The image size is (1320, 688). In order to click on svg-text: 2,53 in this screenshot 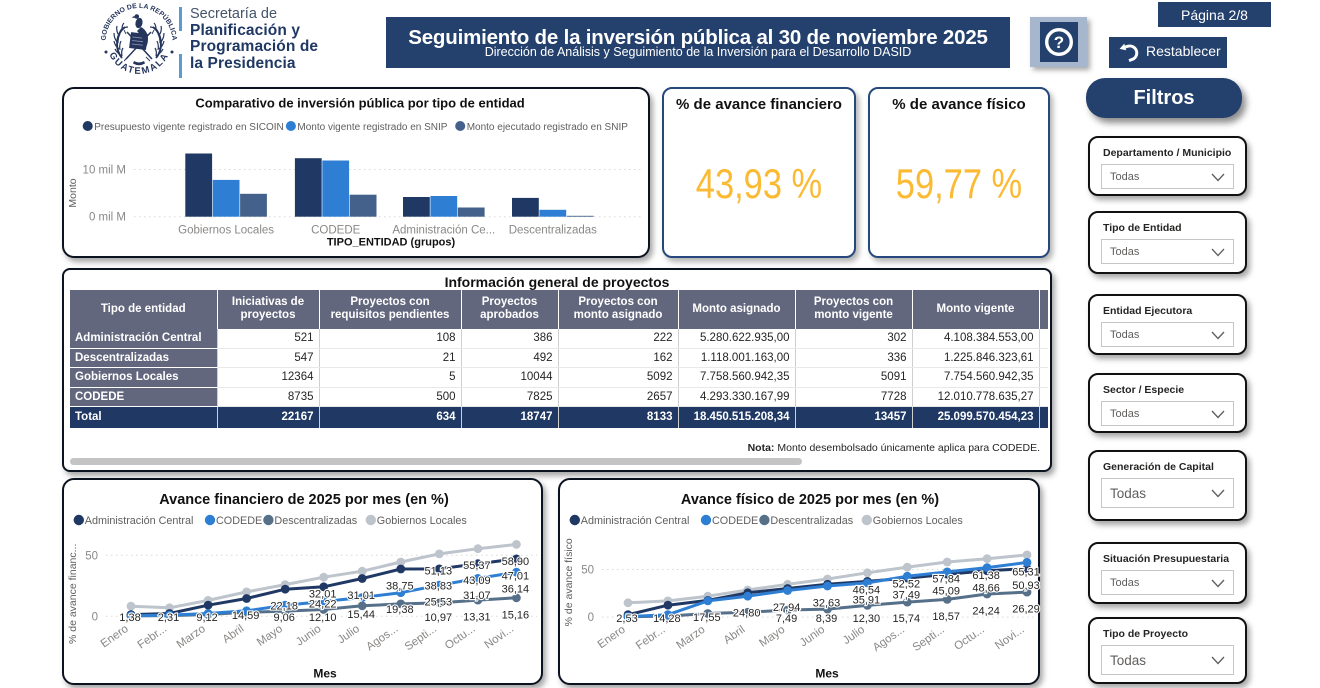, I will do `click(626, 619)`.